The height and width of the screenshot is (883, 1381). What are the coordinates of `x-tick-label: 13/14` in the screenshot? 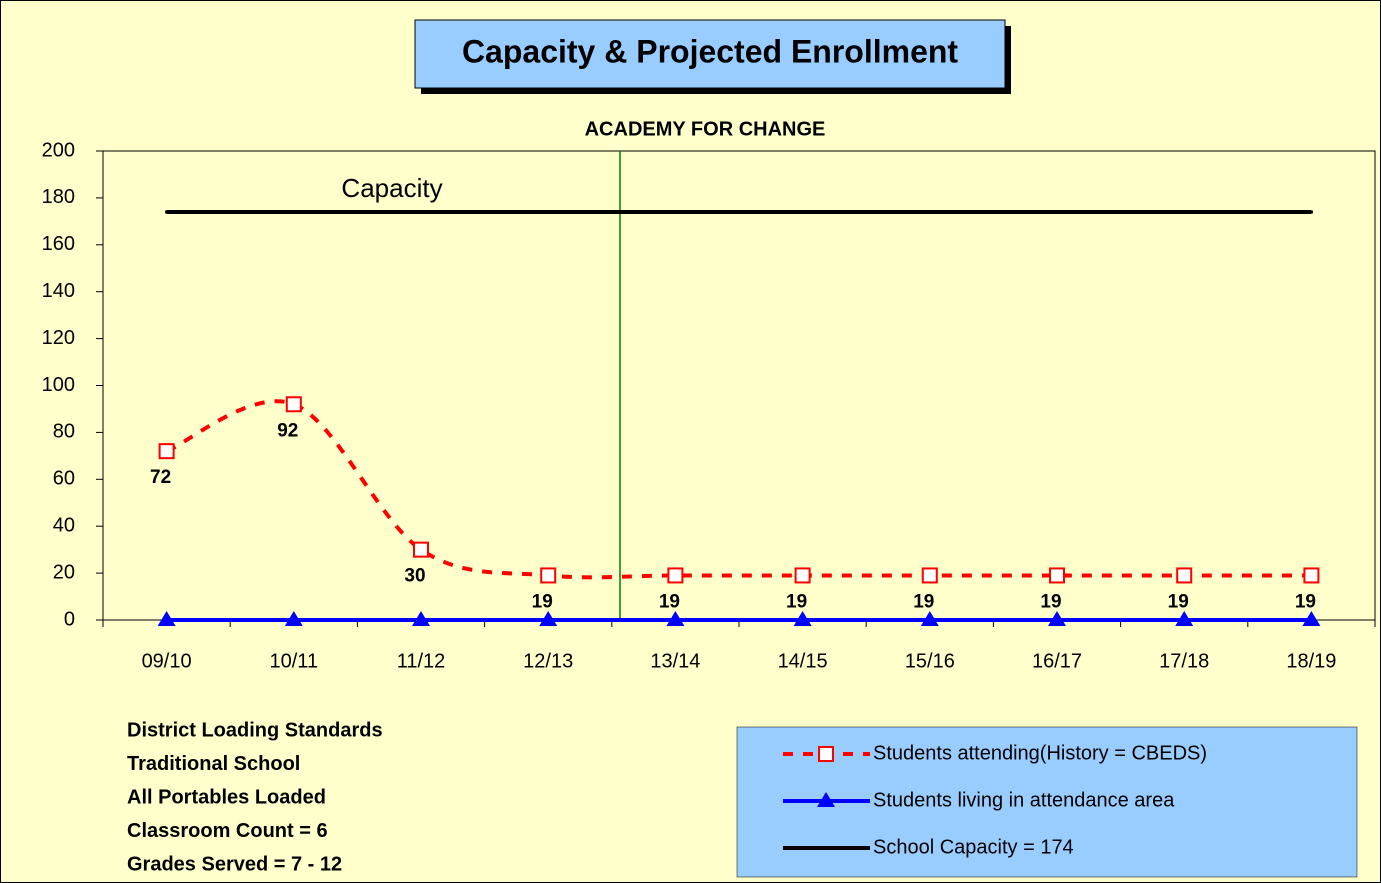 It's located at (675, 661).